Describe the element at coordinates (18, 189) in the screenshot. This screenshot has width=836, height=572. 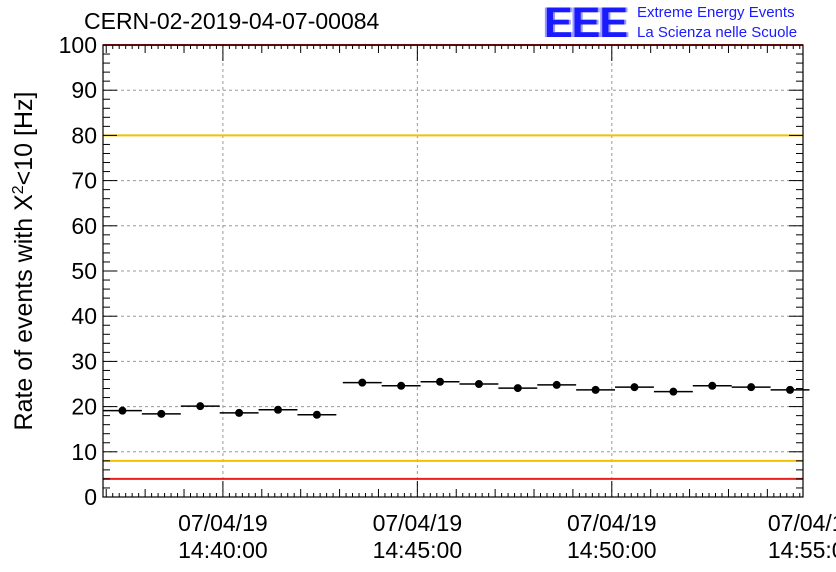
I see `y-label-superscript: 2` at that location.